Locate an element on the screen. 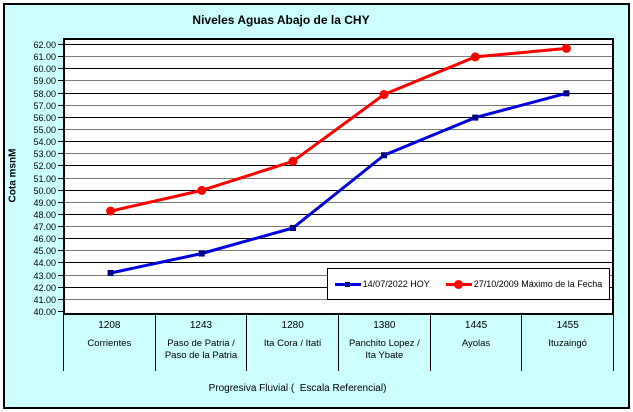 The height and width of the screenshot is (412, 633). category-km-label: 1243 is located at coordinates (201, 325).